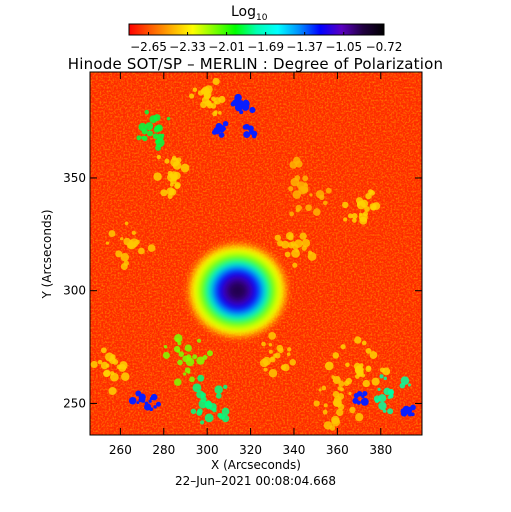 This screenshot has width=511, height=512. What do you see at coordinates (294, 450) in the screenshot?
I see `x-tick-label: 340` at bounding box center [294, 450].